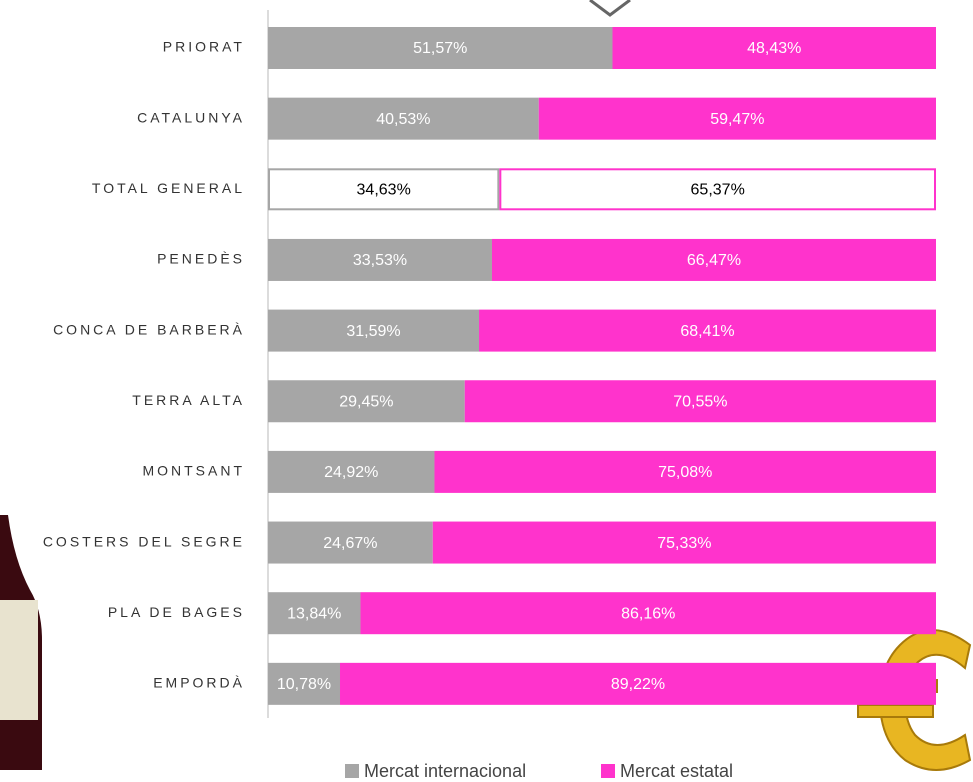 This screenshot has height=782, width=973. What do you see at coordinates (191, 117) in the screenshot?
I see `category-label: CATALUNYA` at bounding box center [191, 117].